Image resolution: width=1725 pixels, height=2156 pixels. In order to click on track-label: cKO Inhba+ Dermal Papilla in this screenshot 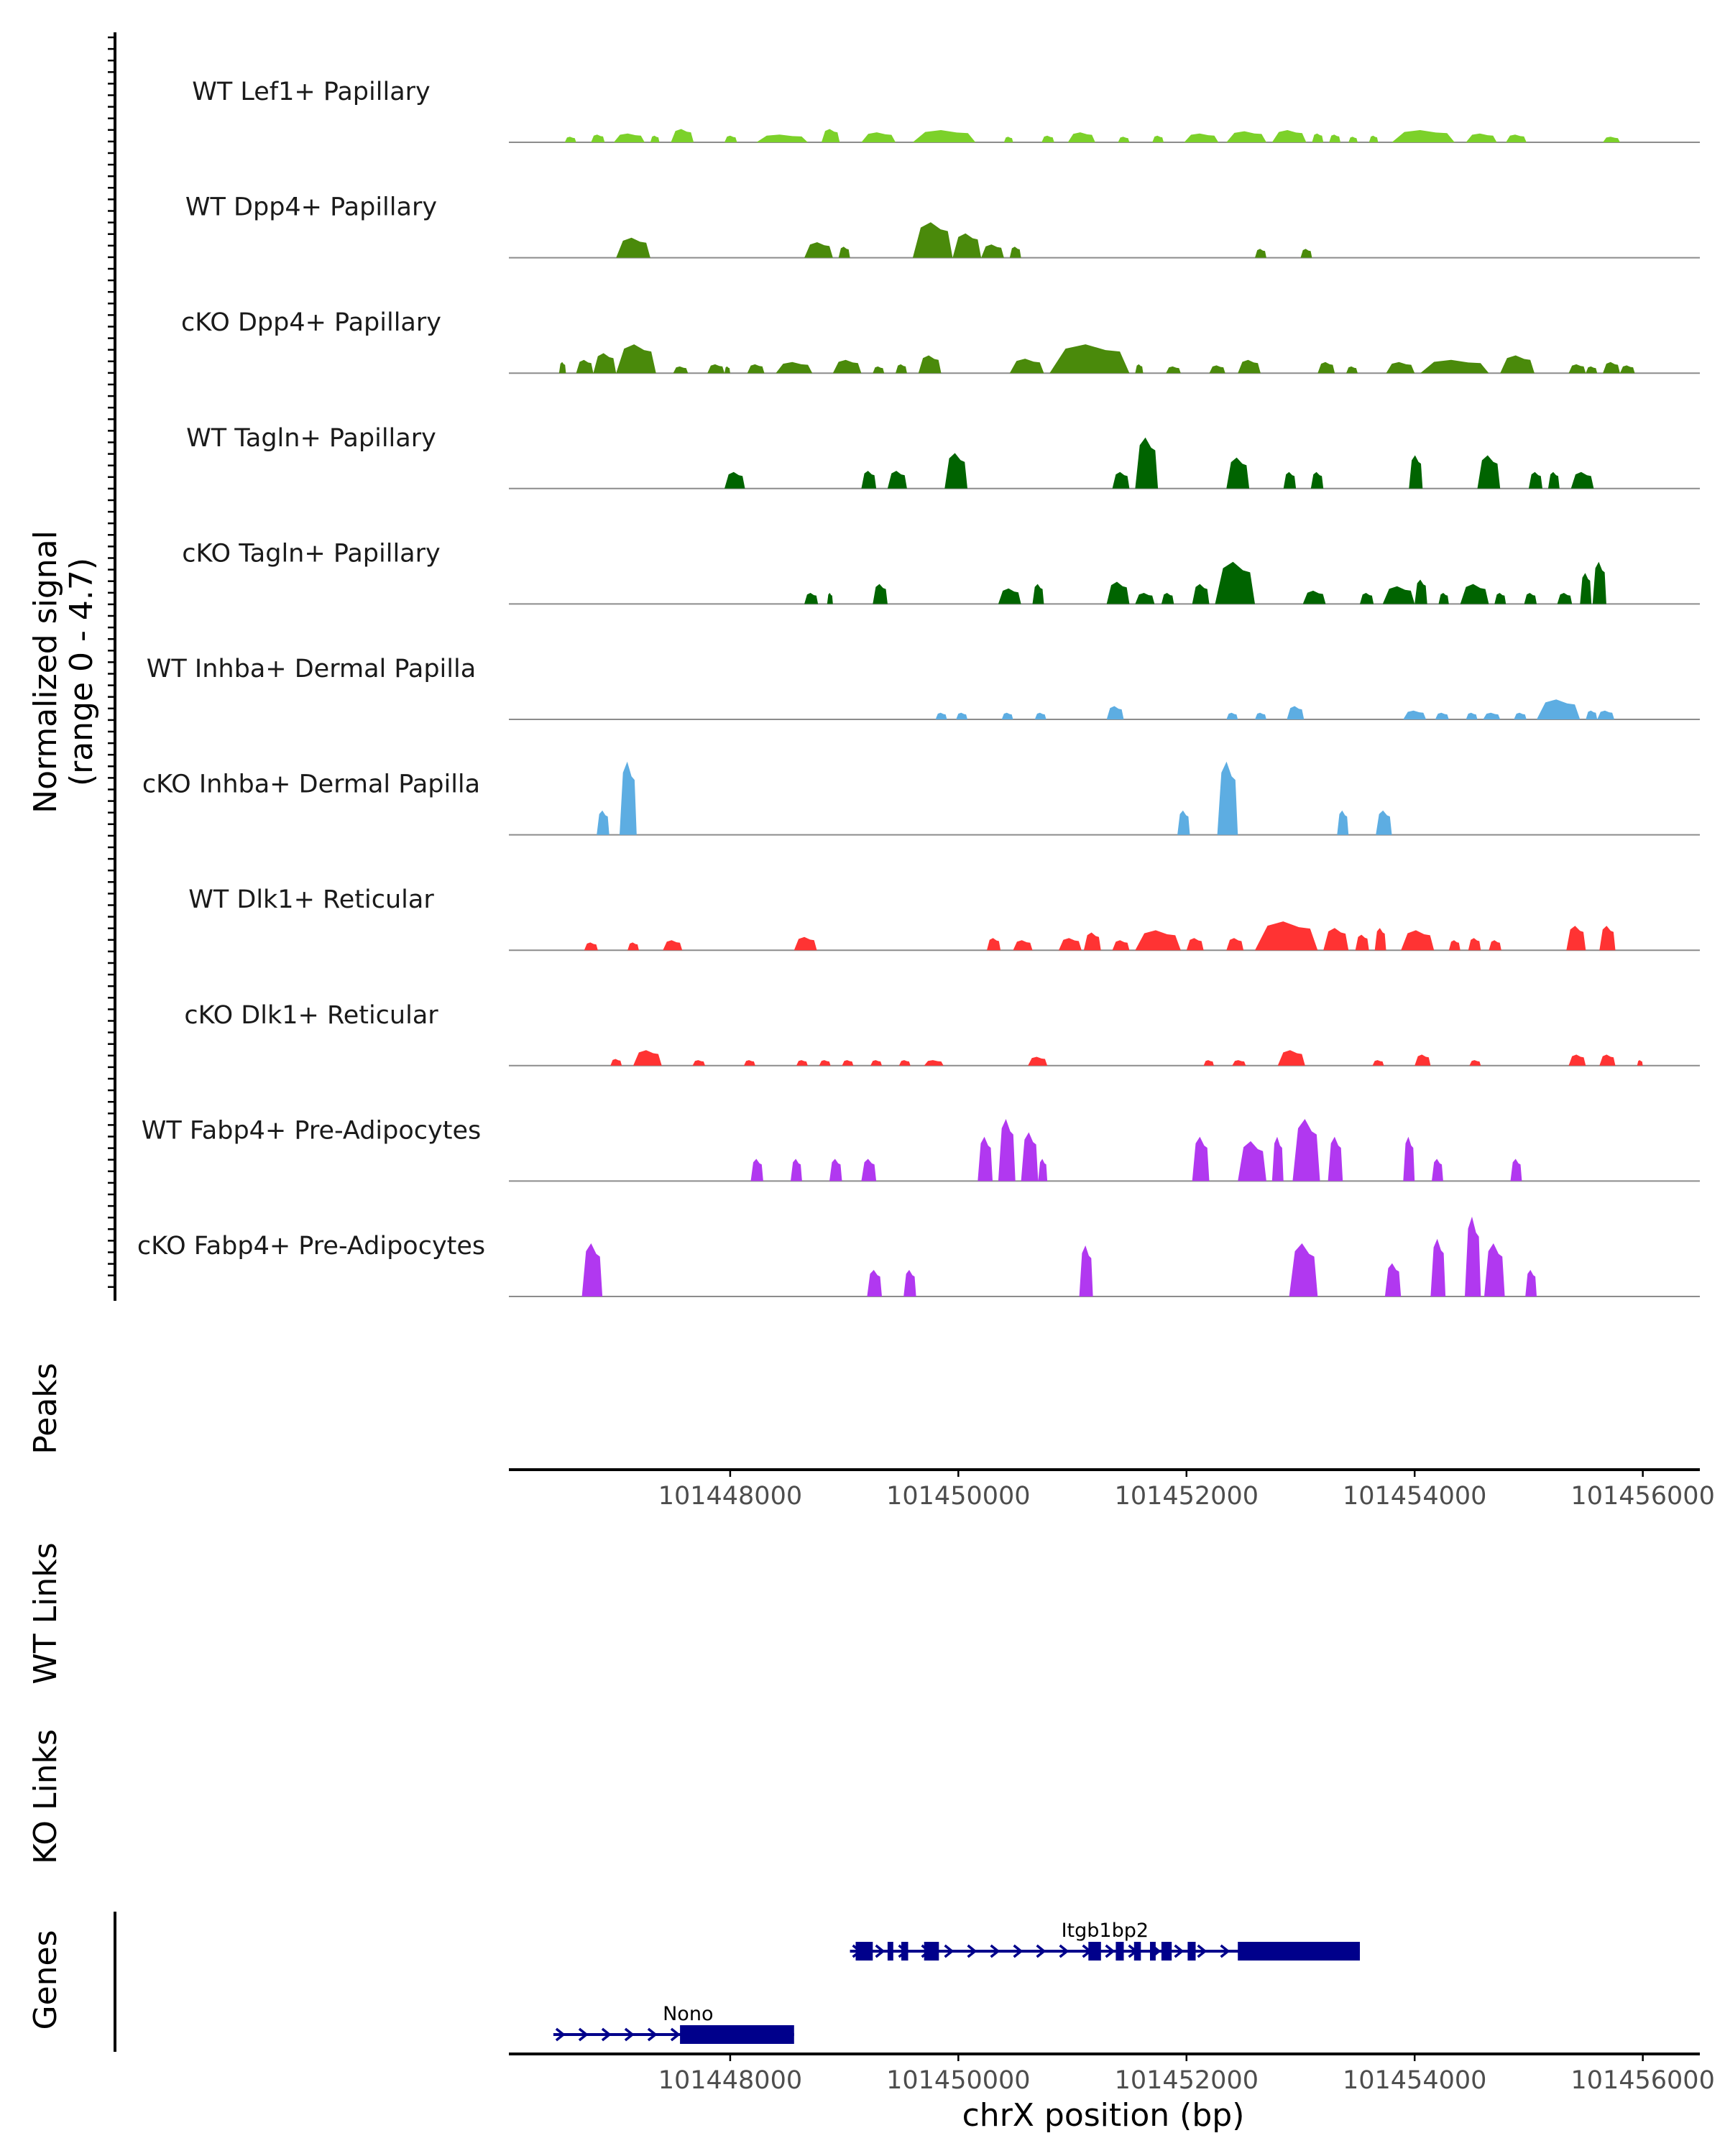, I will do `click(311, 784)`.